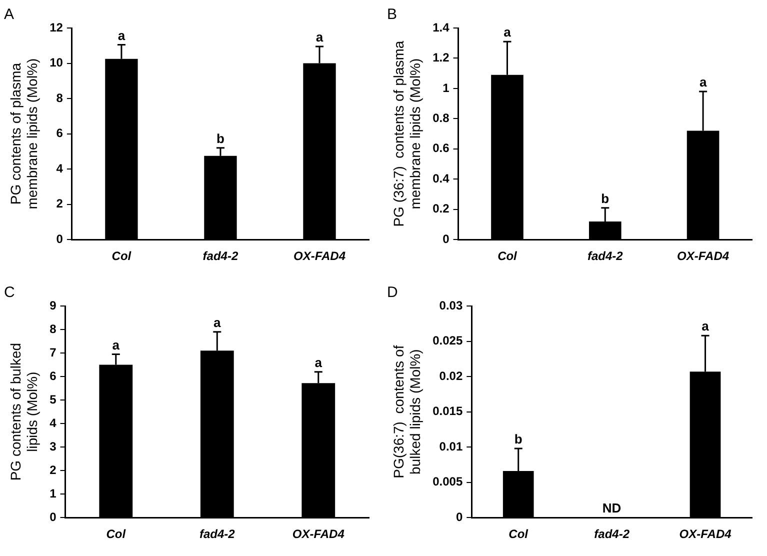 The width and height of the screenshot is (767, 556). I want to click on y-tick-label: 1.2, so click(441, 57).